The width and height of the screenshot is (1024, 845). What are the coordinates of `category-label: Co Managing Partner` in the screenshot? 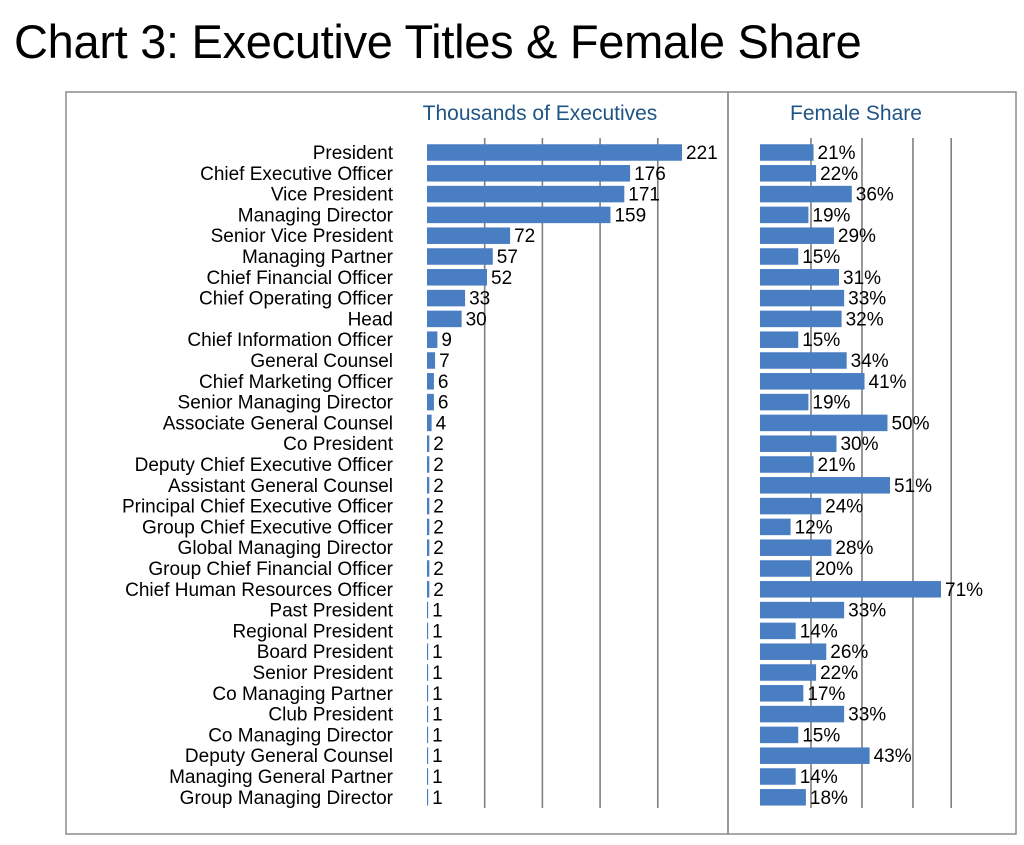 It's located at (302, 694).